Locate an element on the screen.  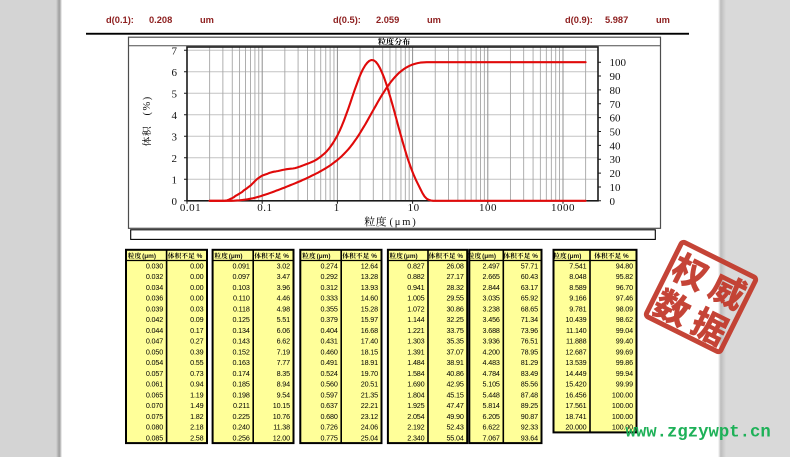
svg-text: 14.449 is located at coordinates (575, 373).